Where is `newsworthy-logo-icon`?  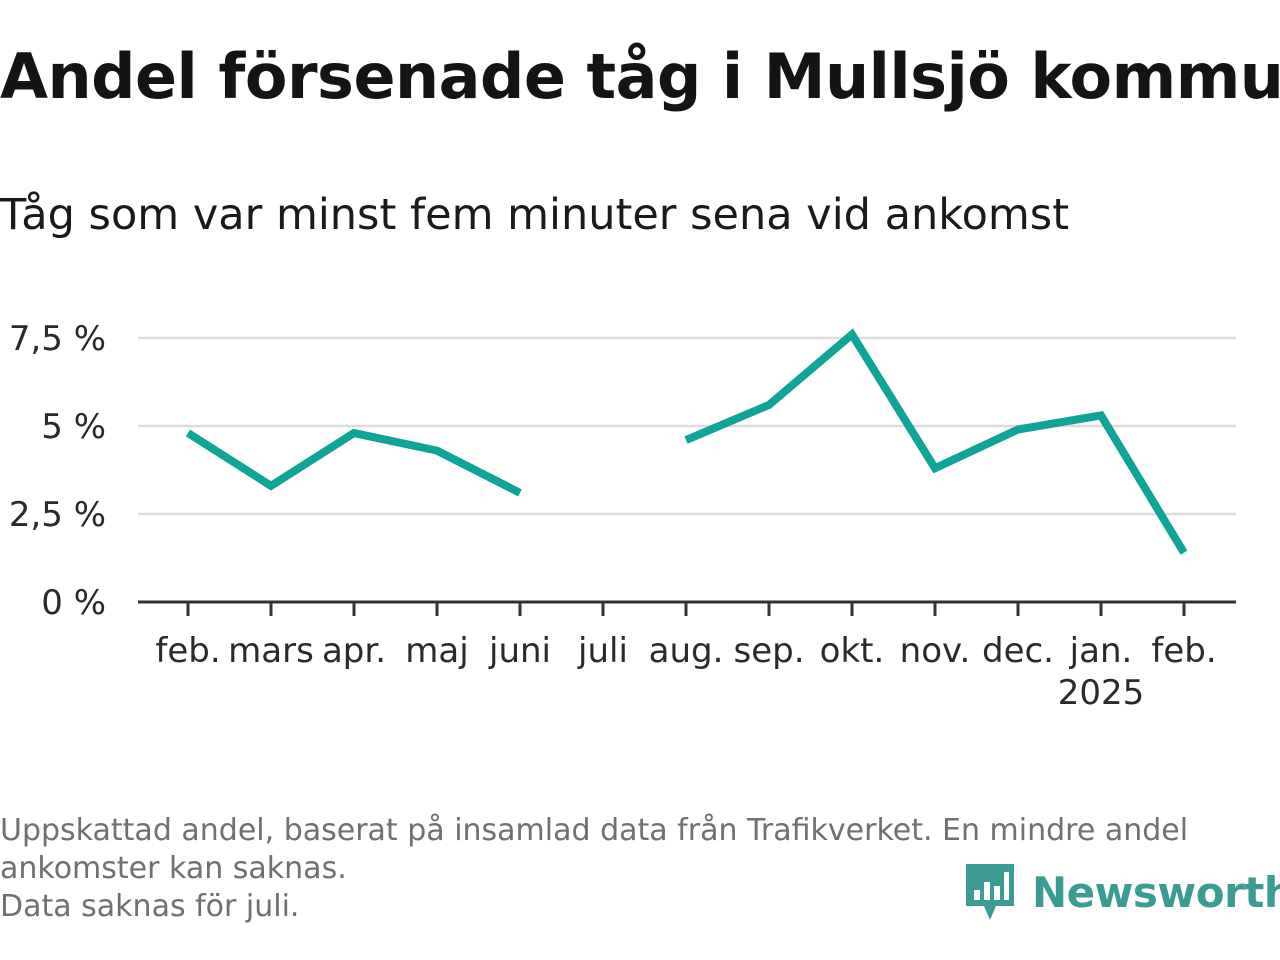 newsworthy-logo-icon is located at coordinates (990, 892).